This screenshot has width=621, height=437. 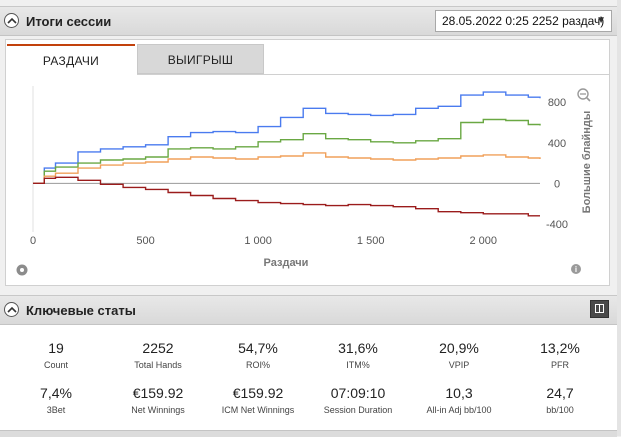 What do you see at coordinates (358, 410) in the screenshot?
I see `stat-label: Session Duration` at bounding box center [358, 410].